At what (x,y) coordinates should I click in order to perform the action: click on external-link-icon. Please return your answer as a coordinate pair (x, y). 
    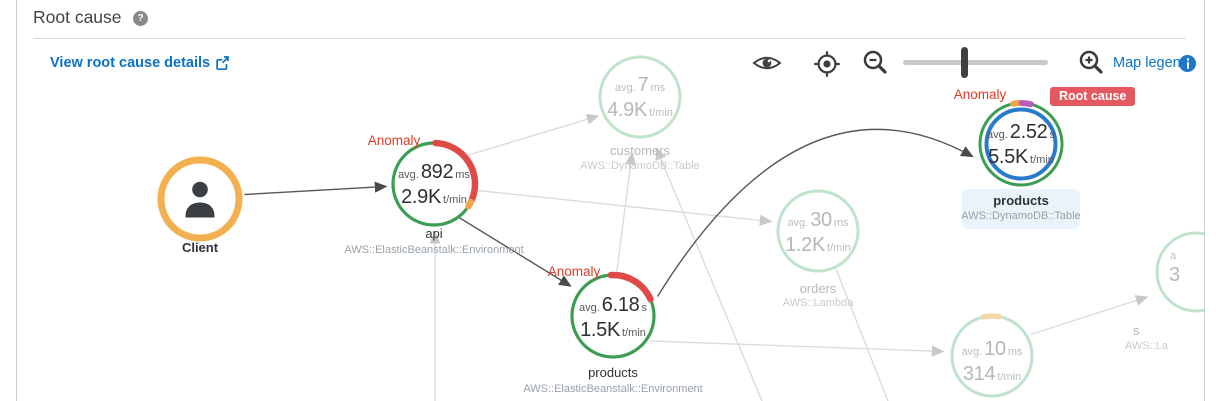
    Looking at the image, I should click on (222, 62).